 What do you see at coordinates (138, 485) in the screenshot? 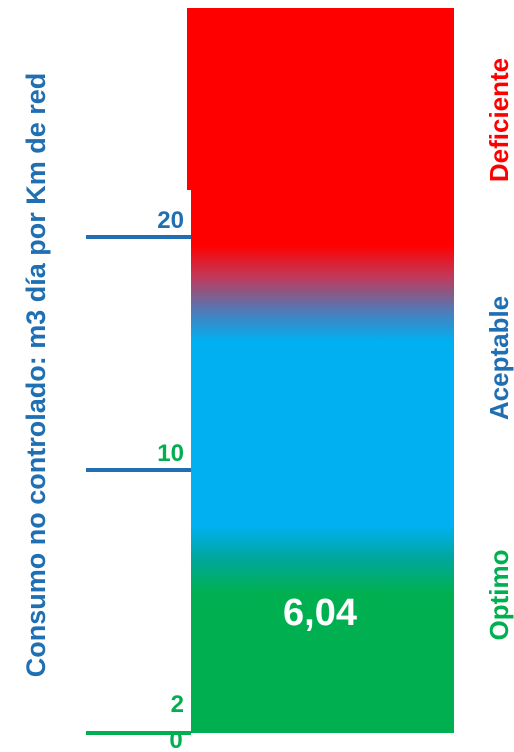
I see `tick-marks` at bounding box center [138, 485].